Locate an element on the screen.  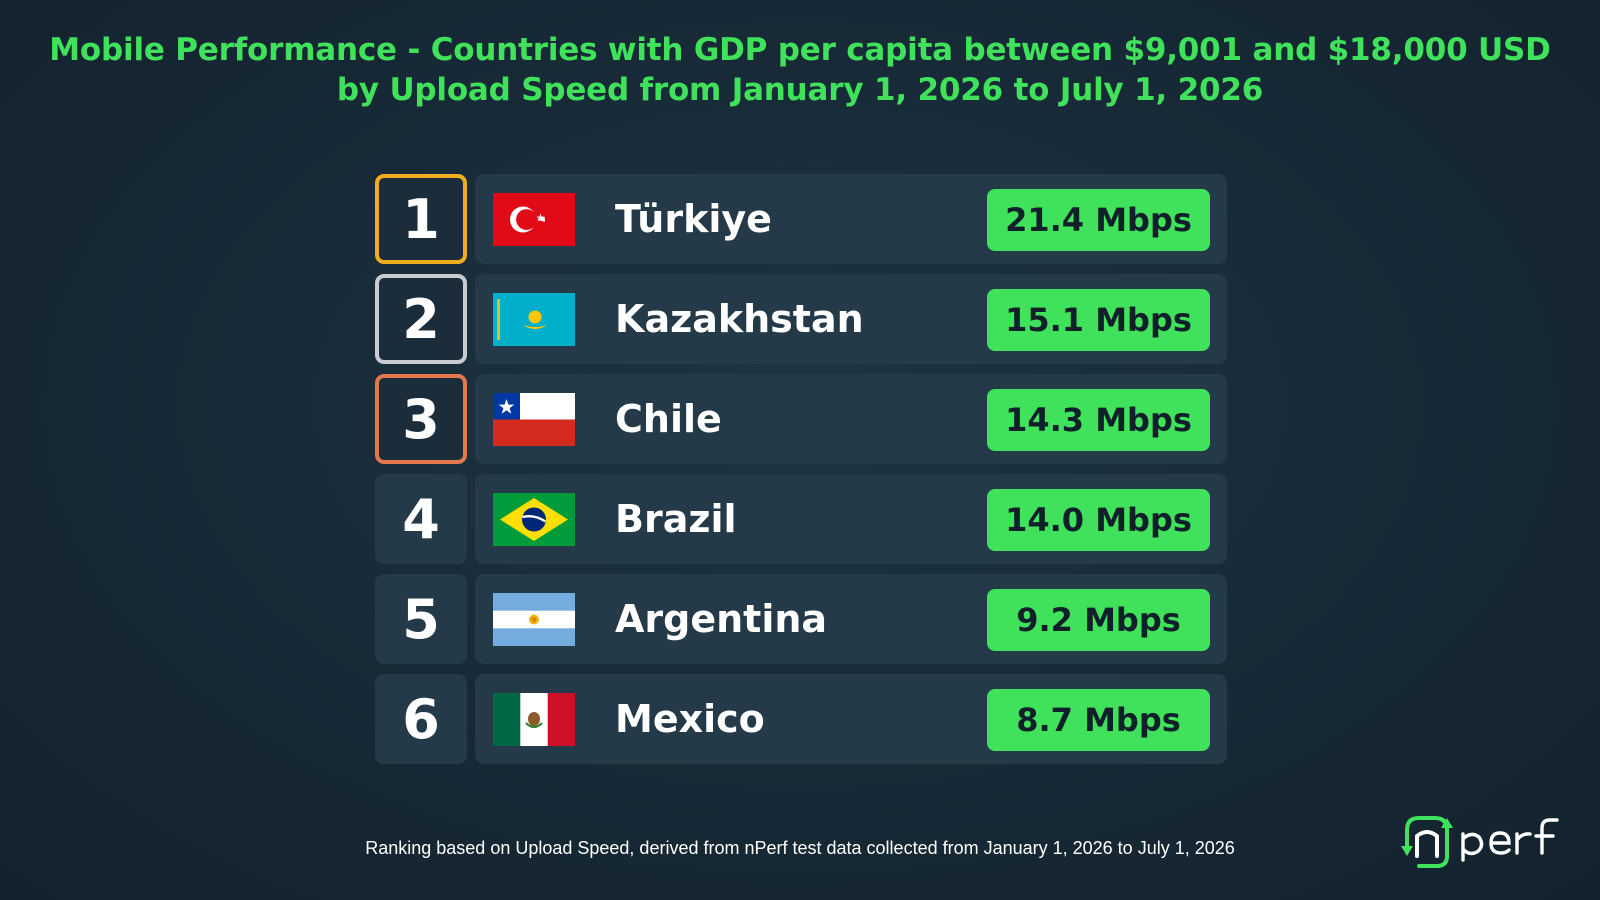
ranking-row: 6 Mexico 8.7 Mbps is located at coordinates (801, 719).